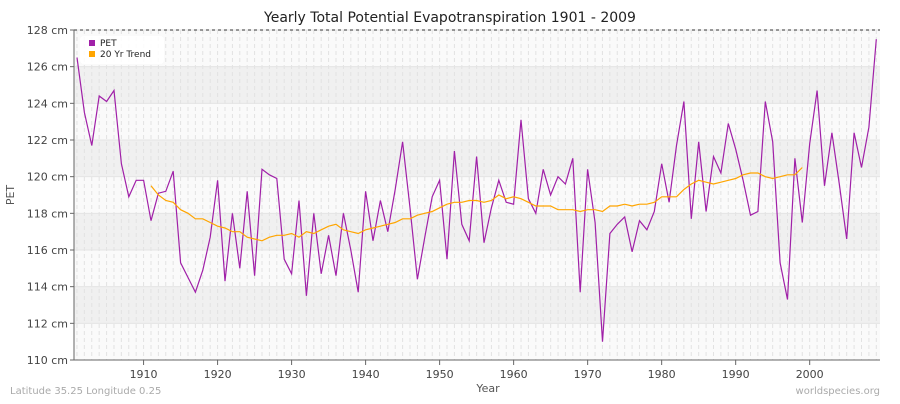  Describe the element at coordinates (810, 374) in the screenshot. I see `x-tick-label: 2000` at that location.